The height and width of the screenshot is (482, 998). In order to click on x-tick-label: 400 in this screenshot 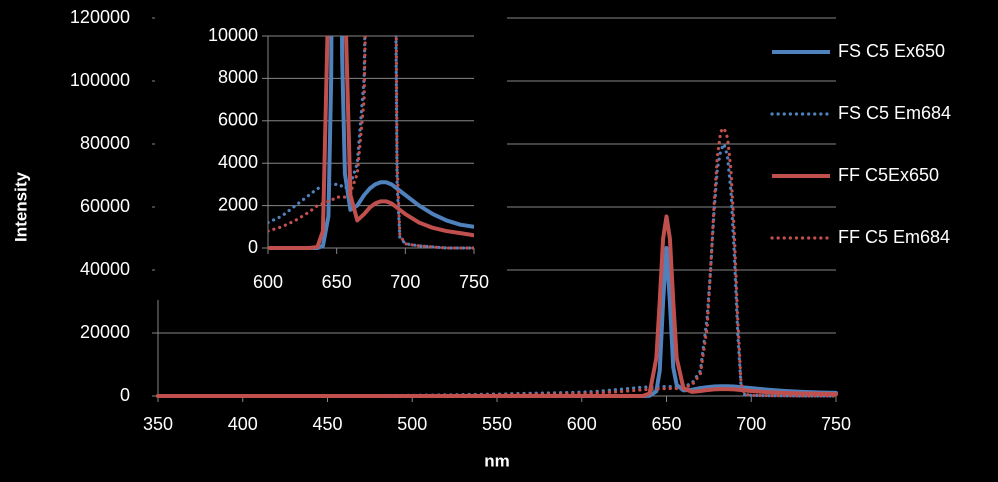, I will do `click(243, 424)`.